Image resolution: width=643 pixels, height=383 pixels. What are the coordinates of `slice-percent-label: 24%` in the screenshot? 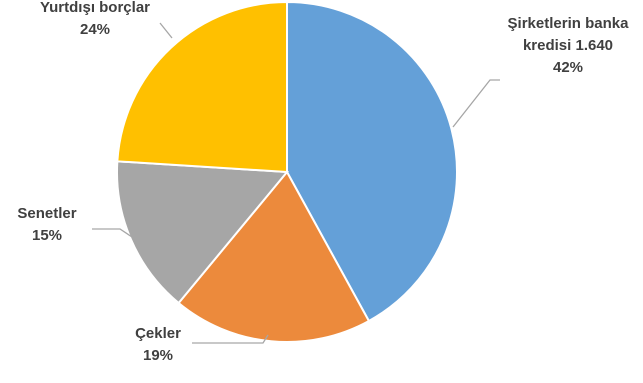 It's located at (95, 29).